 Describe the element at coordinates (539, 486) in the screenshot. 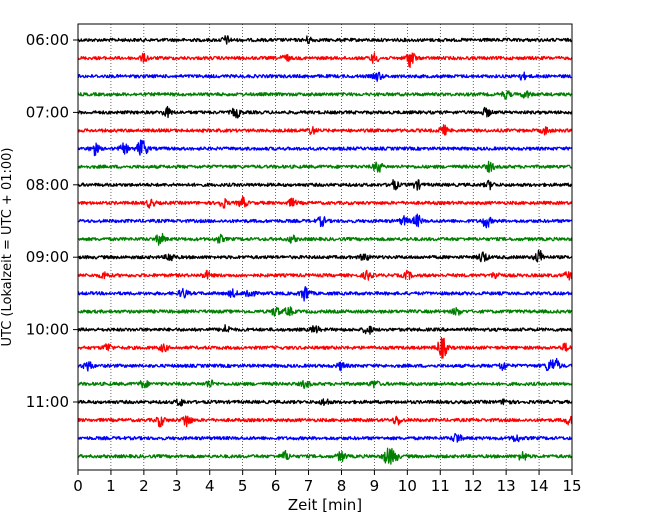

I see `x-tick-label-14: 14` at that location.